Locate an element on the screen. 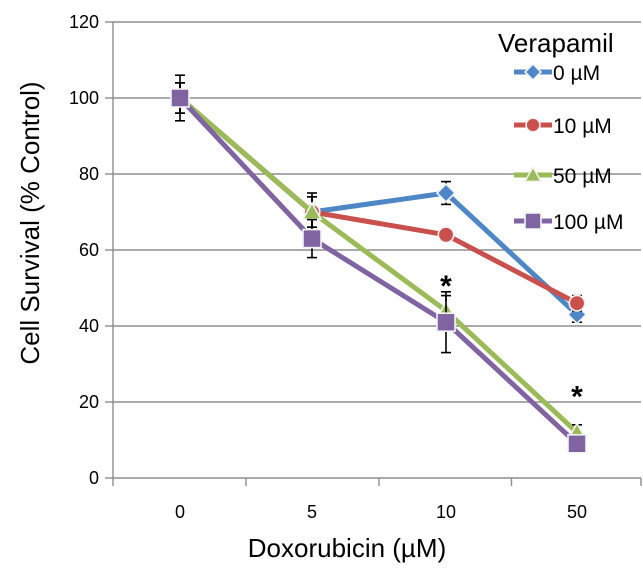  legend: Verapamil 0 µM 10 µM 50 µM 100 µM is located at coordinates (560, 131).